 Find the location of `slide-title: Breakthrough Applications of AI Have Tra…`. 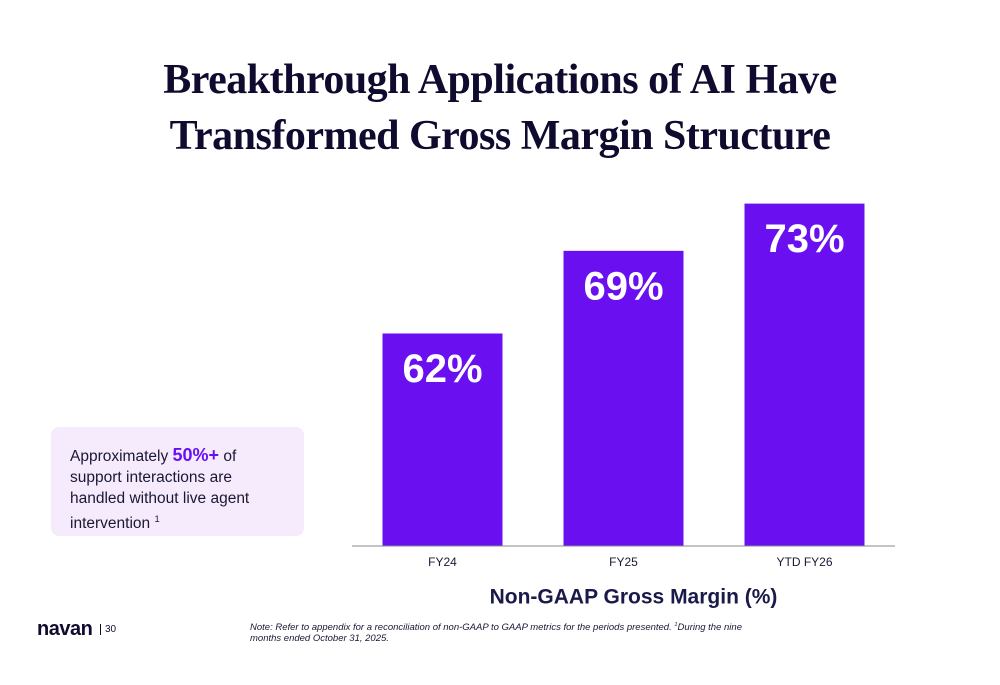

slide-title: Breakthrough Applications of AI Have Tra… is located at coordinates (500, 108).